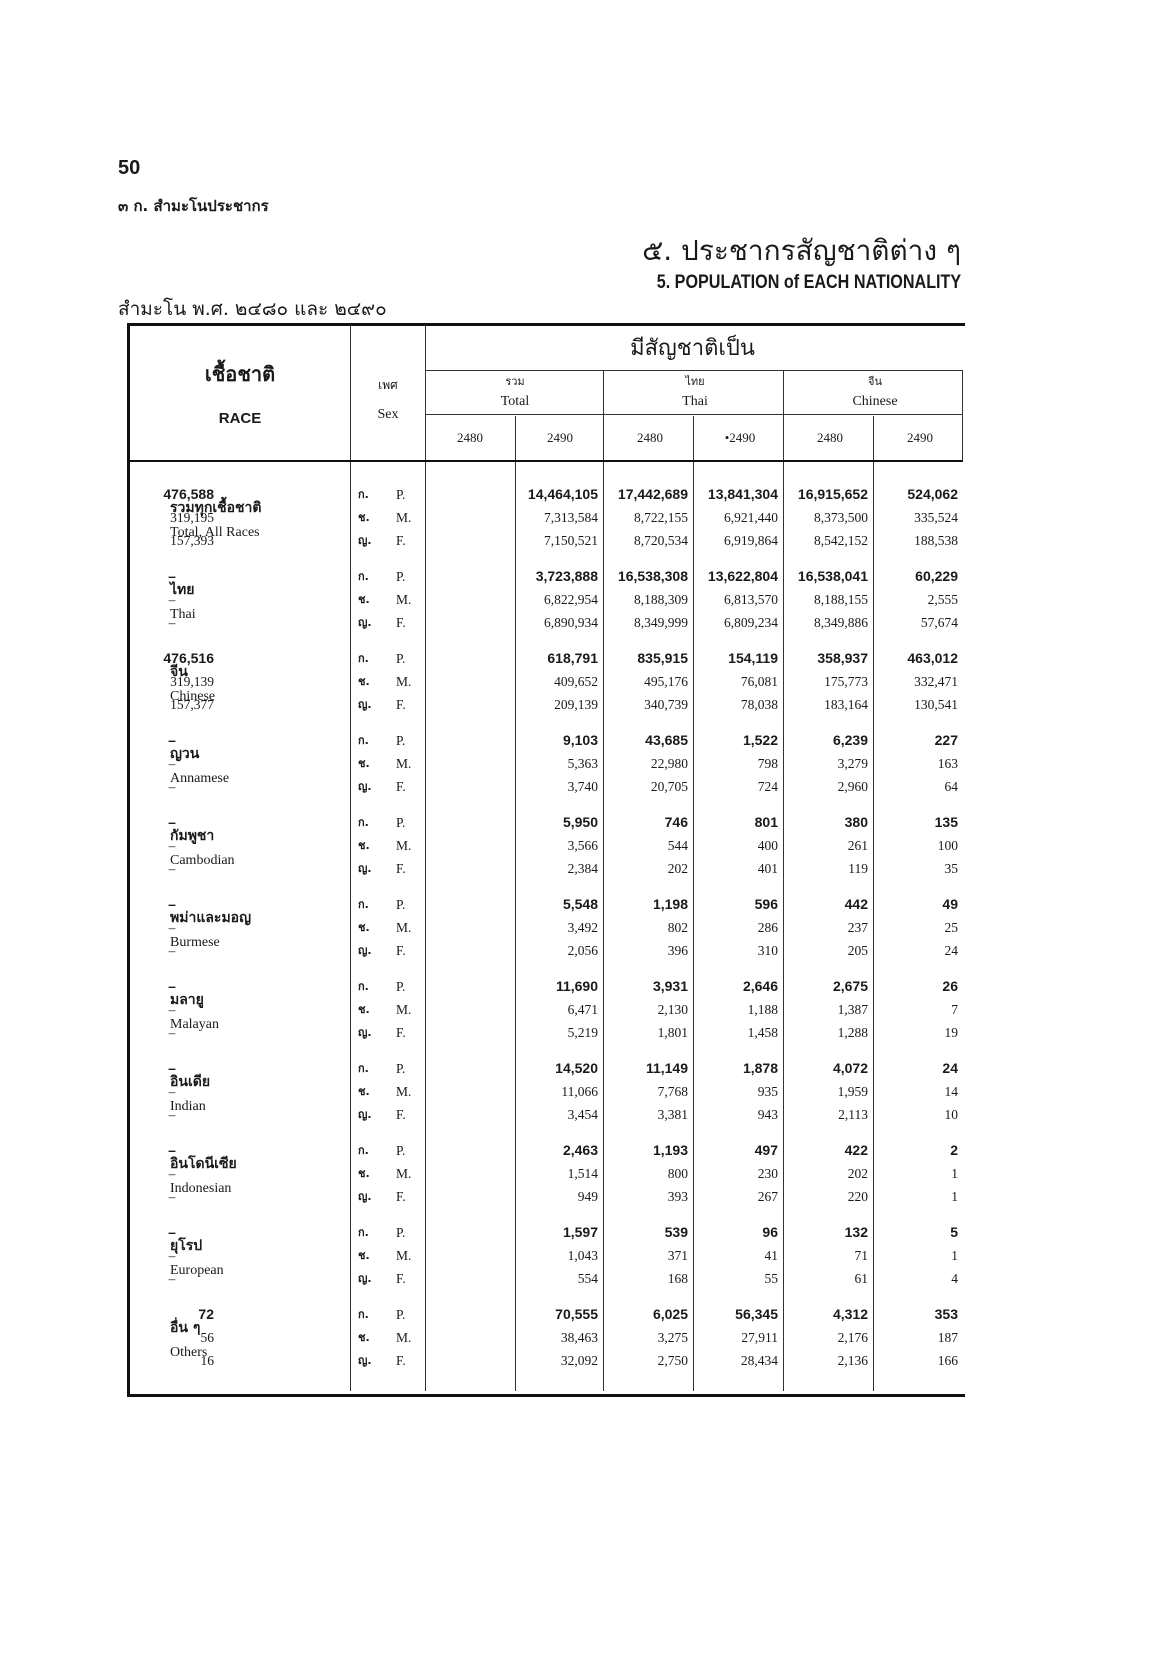 This screenshot has width=1164, height=1660. What do you see at coordinates (857, 950) in the screenshot?
I see `table-cell: 205` at bounding box center [857, 950].